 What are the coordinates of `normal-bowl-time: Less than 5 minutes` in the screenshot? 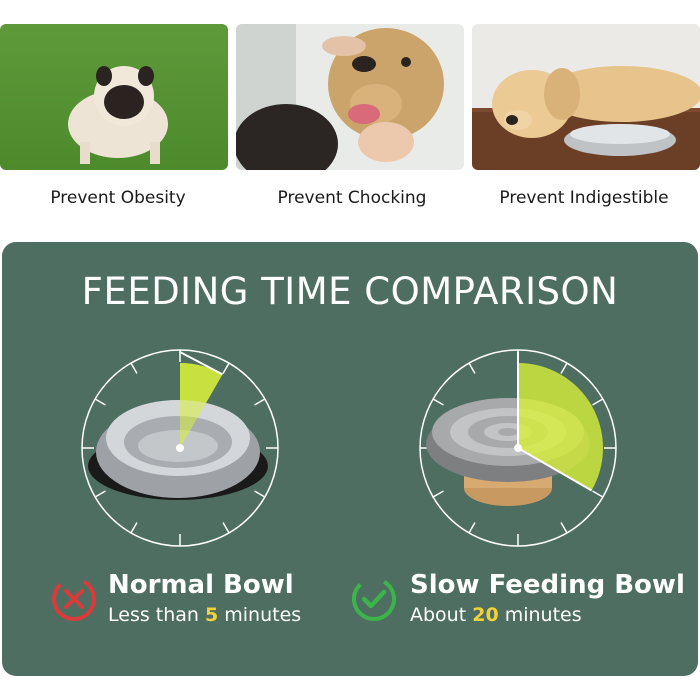 It's located at (204, 615).